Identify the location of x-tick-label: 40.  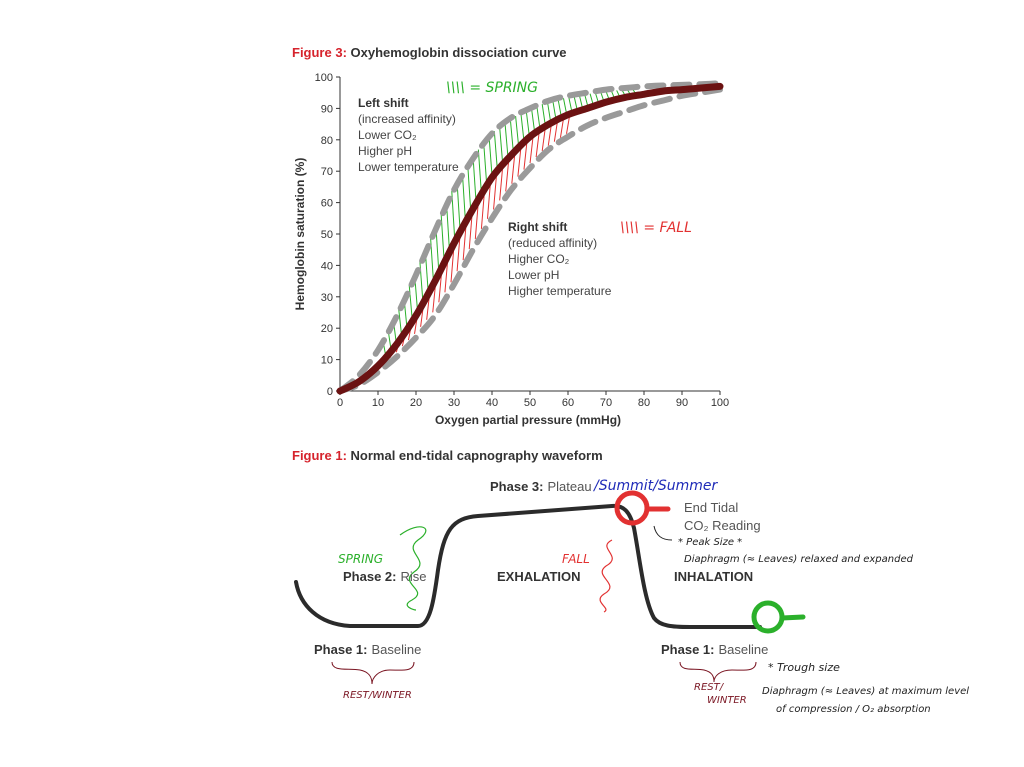
(492, 403).